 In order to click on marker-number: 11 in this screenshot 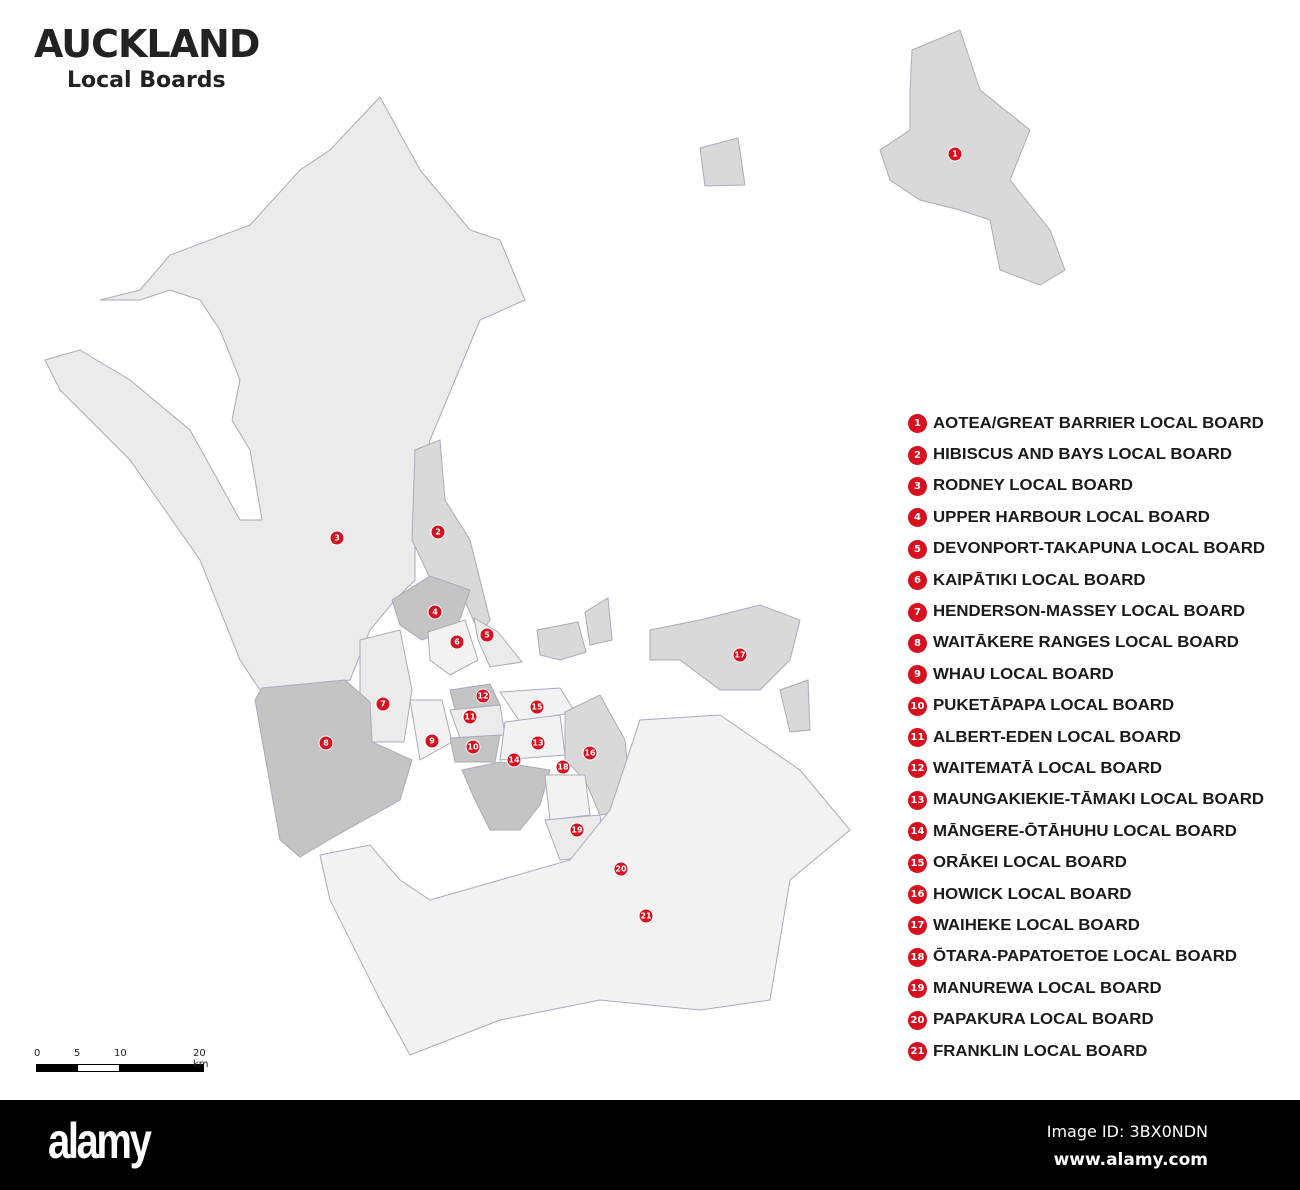, I will do `click(470, 717)`.